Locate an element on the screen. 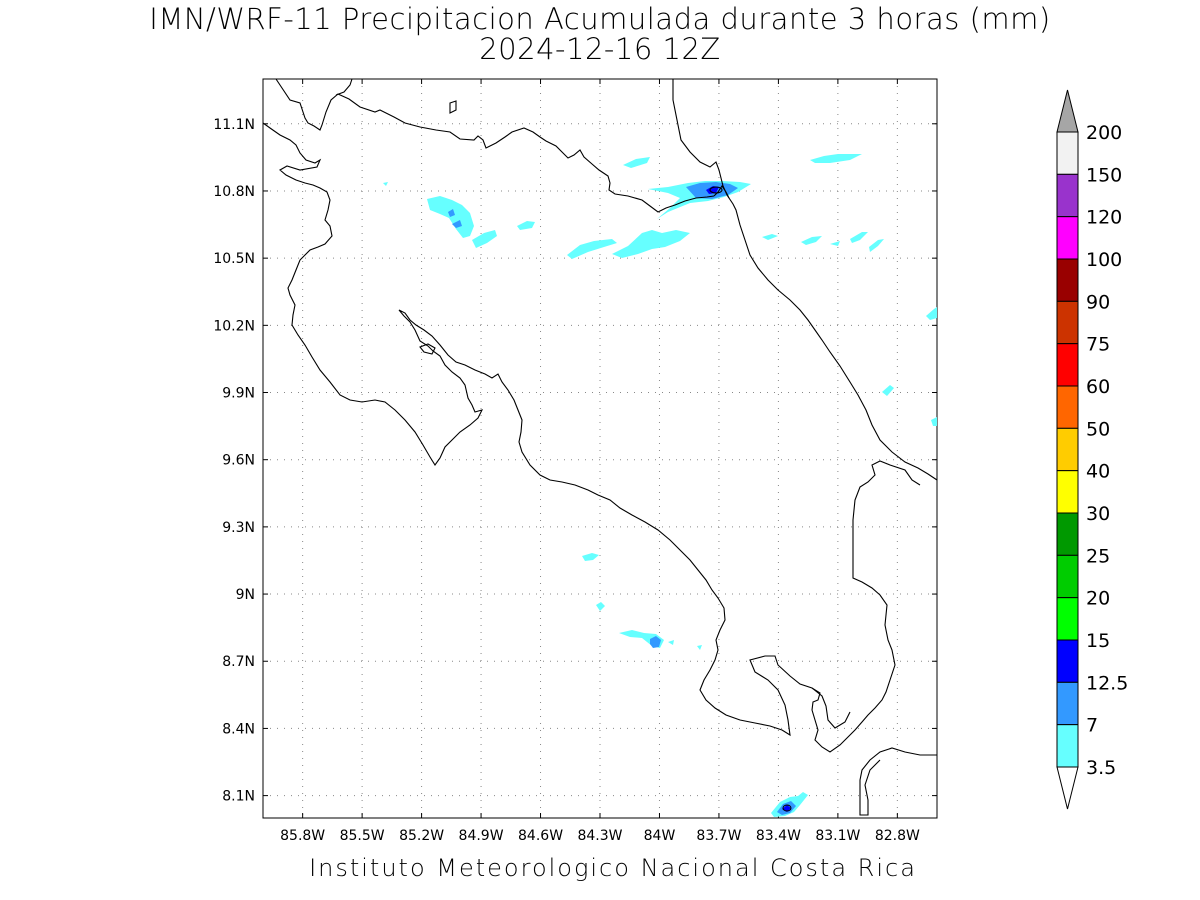 Image resolution: width=1200 pixels, height=900 pixels. lat-tick-label: 9.3N is located at coordinates (238, 528).